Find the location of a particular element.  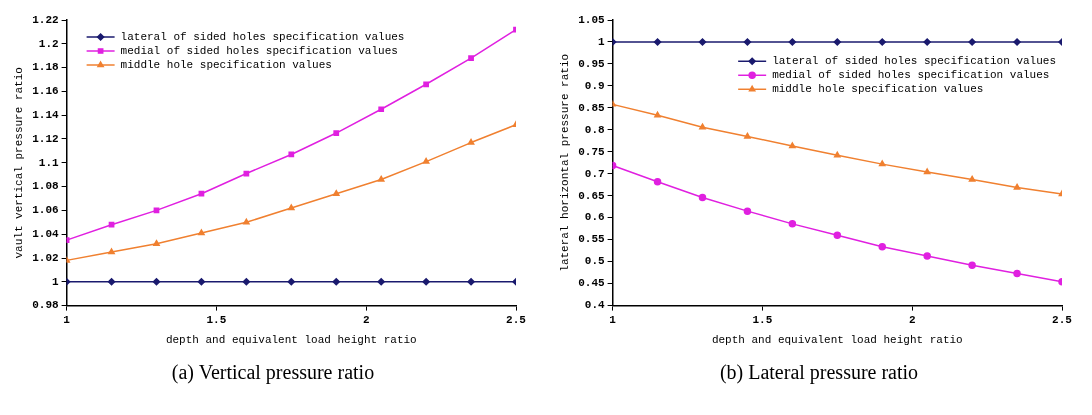

y-tick-label: 0.4 is located at coordinates (594, 305).